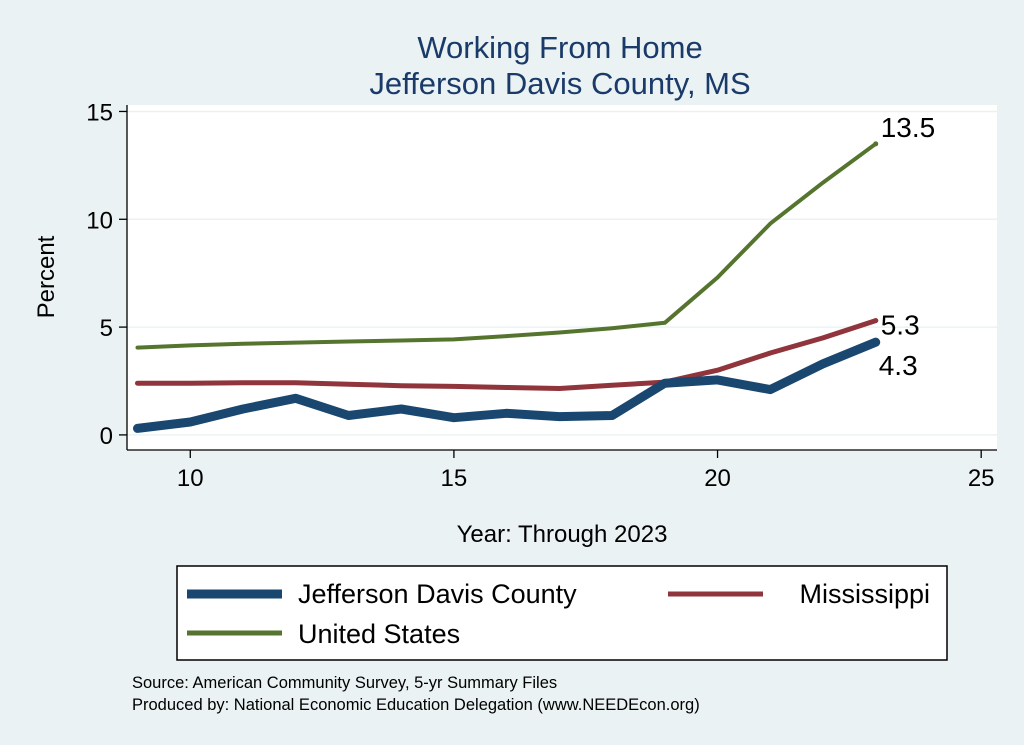 This screenshot has height=745, width=1024. What do you see at coordinates (99, 112) in the screenshot?
I see `y-tick-label-15: 15` at bounding box center [99, 112].